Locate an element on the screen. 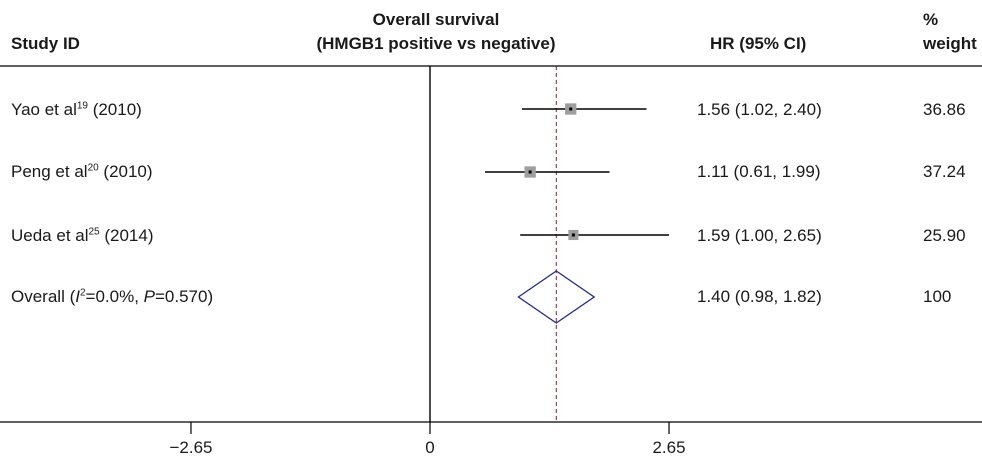  tick-label-neg: −2.65 is located at coordinates (191, 447).